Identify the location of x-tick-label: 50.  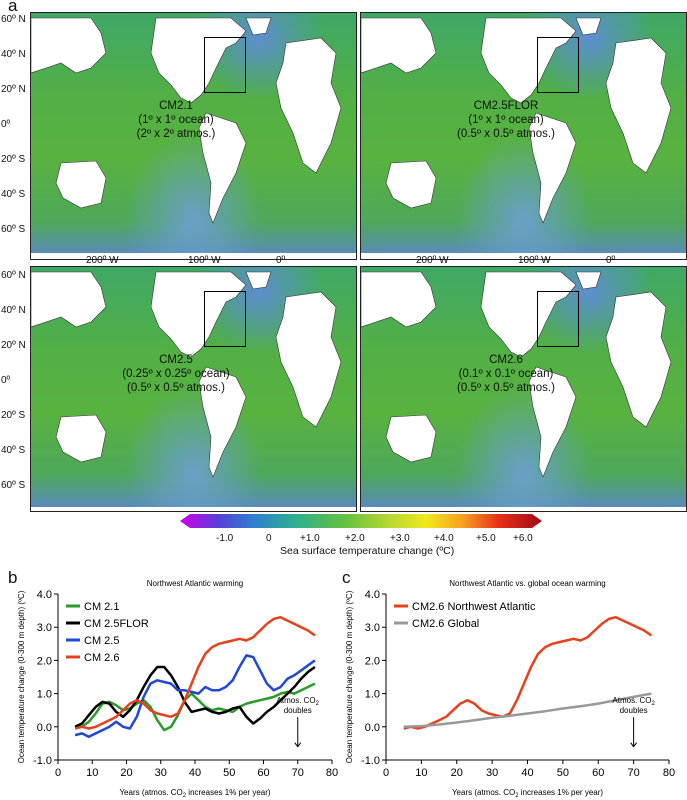
(563, 773).